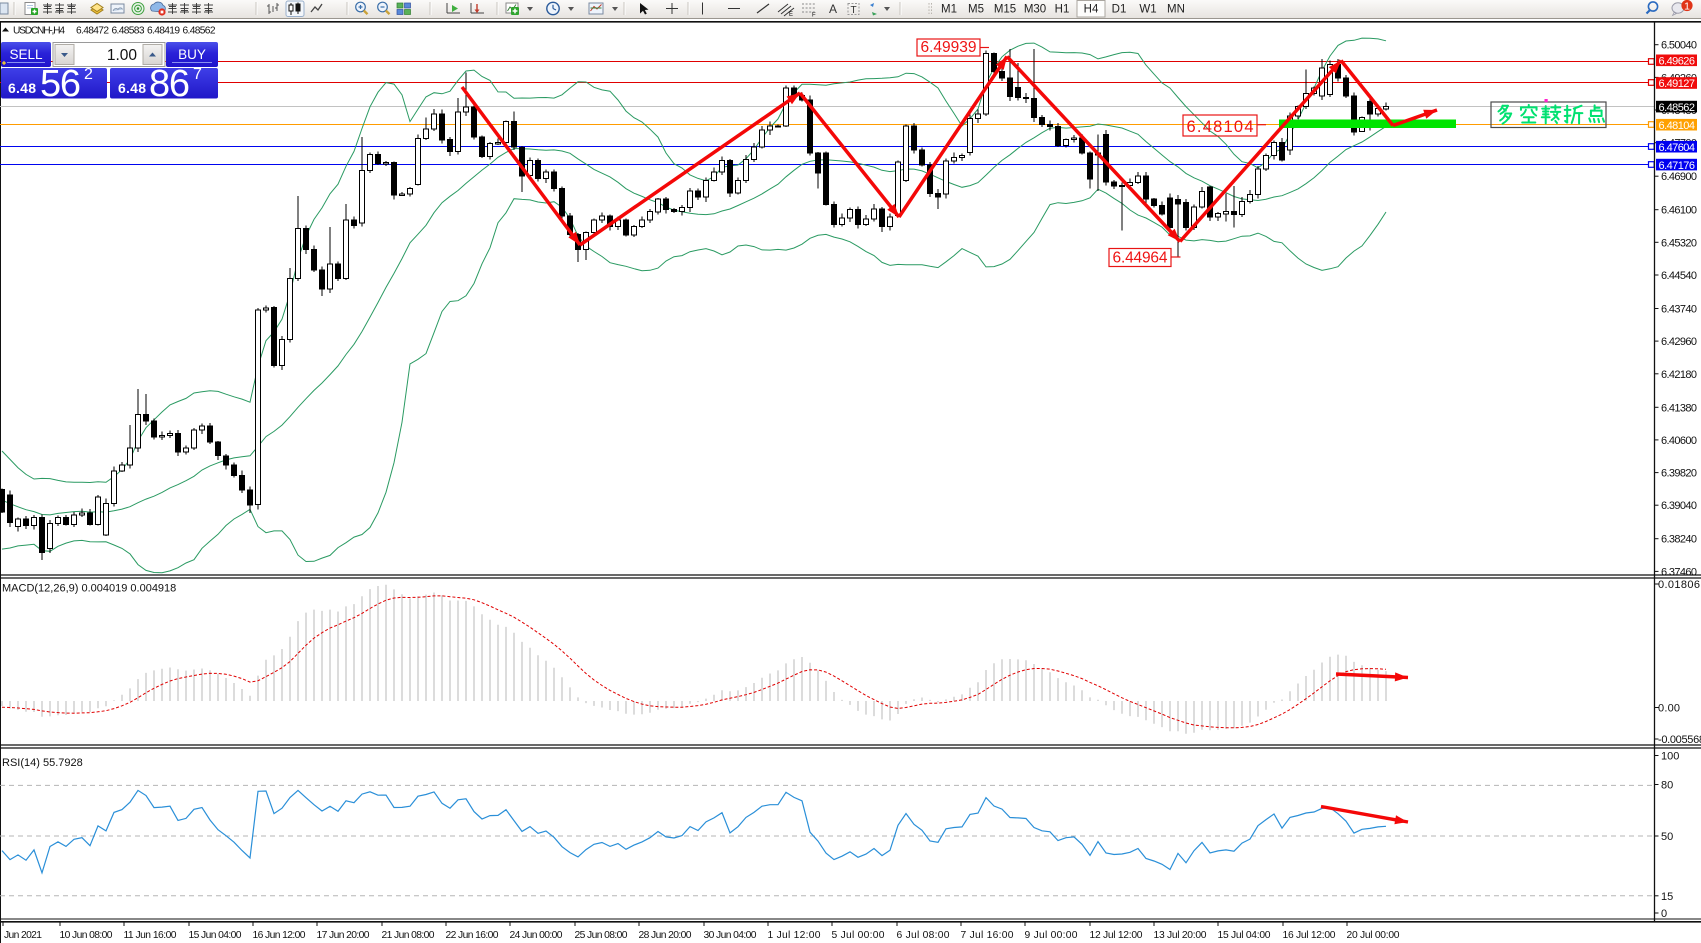 The height and width of the screenshot is (943, 1701). What do you see at coordinates (791, 15) in the screenshot?
I see `svg-text: E` at bounding box center [791, 15].